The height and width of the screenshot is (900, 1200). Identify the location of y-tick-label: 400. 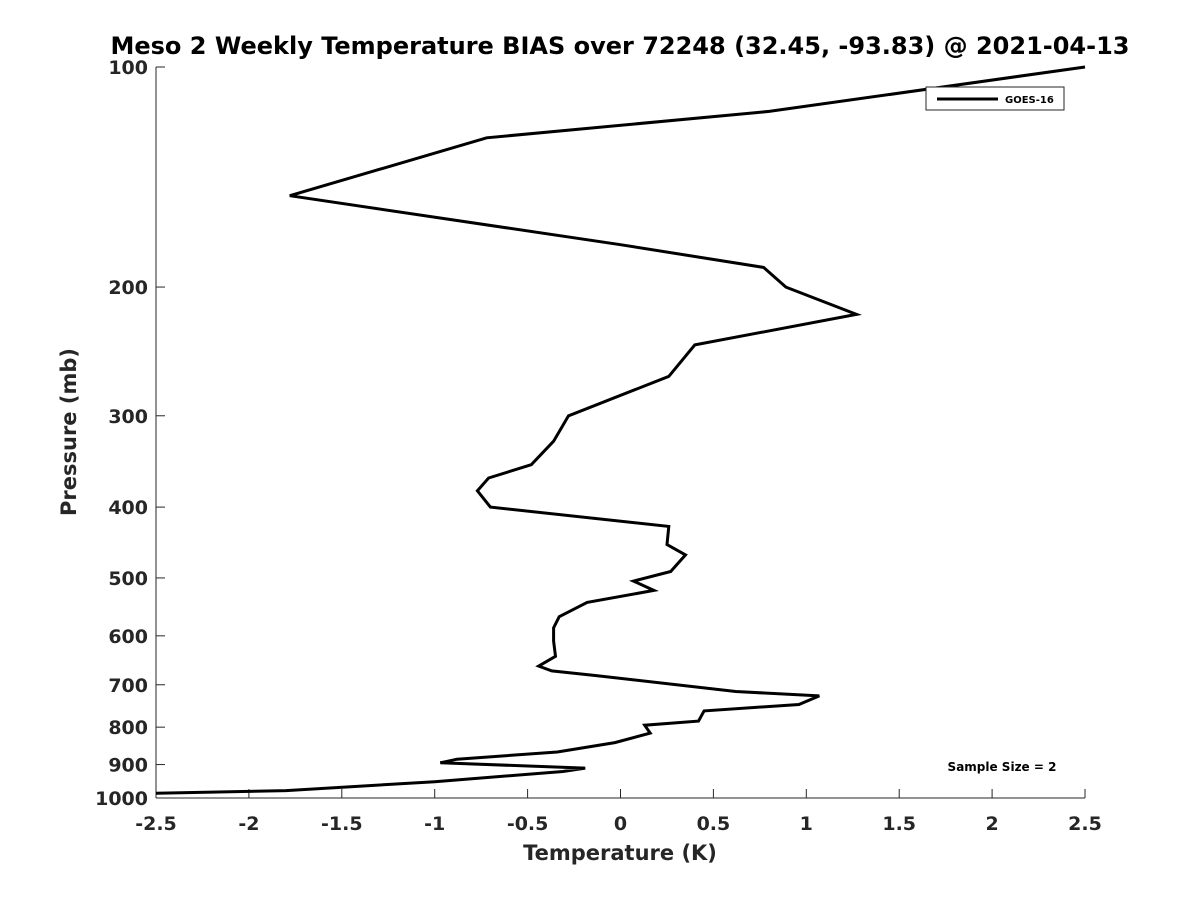
(128, 508).